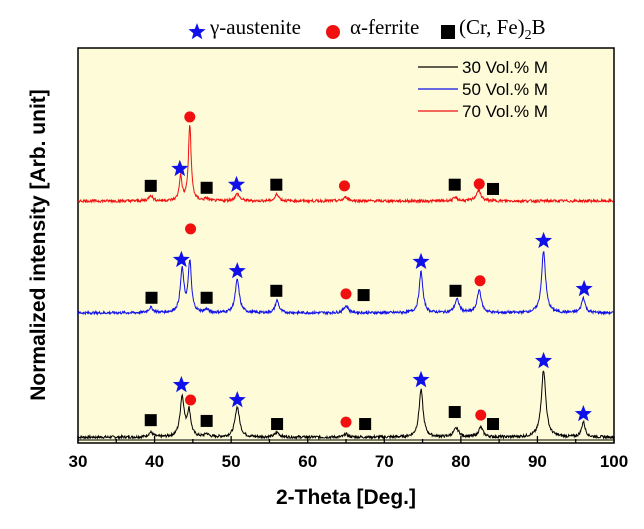 Image resolution: width=644 pixels, height=529 pixels. What do you see at coordinates (197, 31) in the screenshot?
I see `star-icon` at bounding box center [197, 31].